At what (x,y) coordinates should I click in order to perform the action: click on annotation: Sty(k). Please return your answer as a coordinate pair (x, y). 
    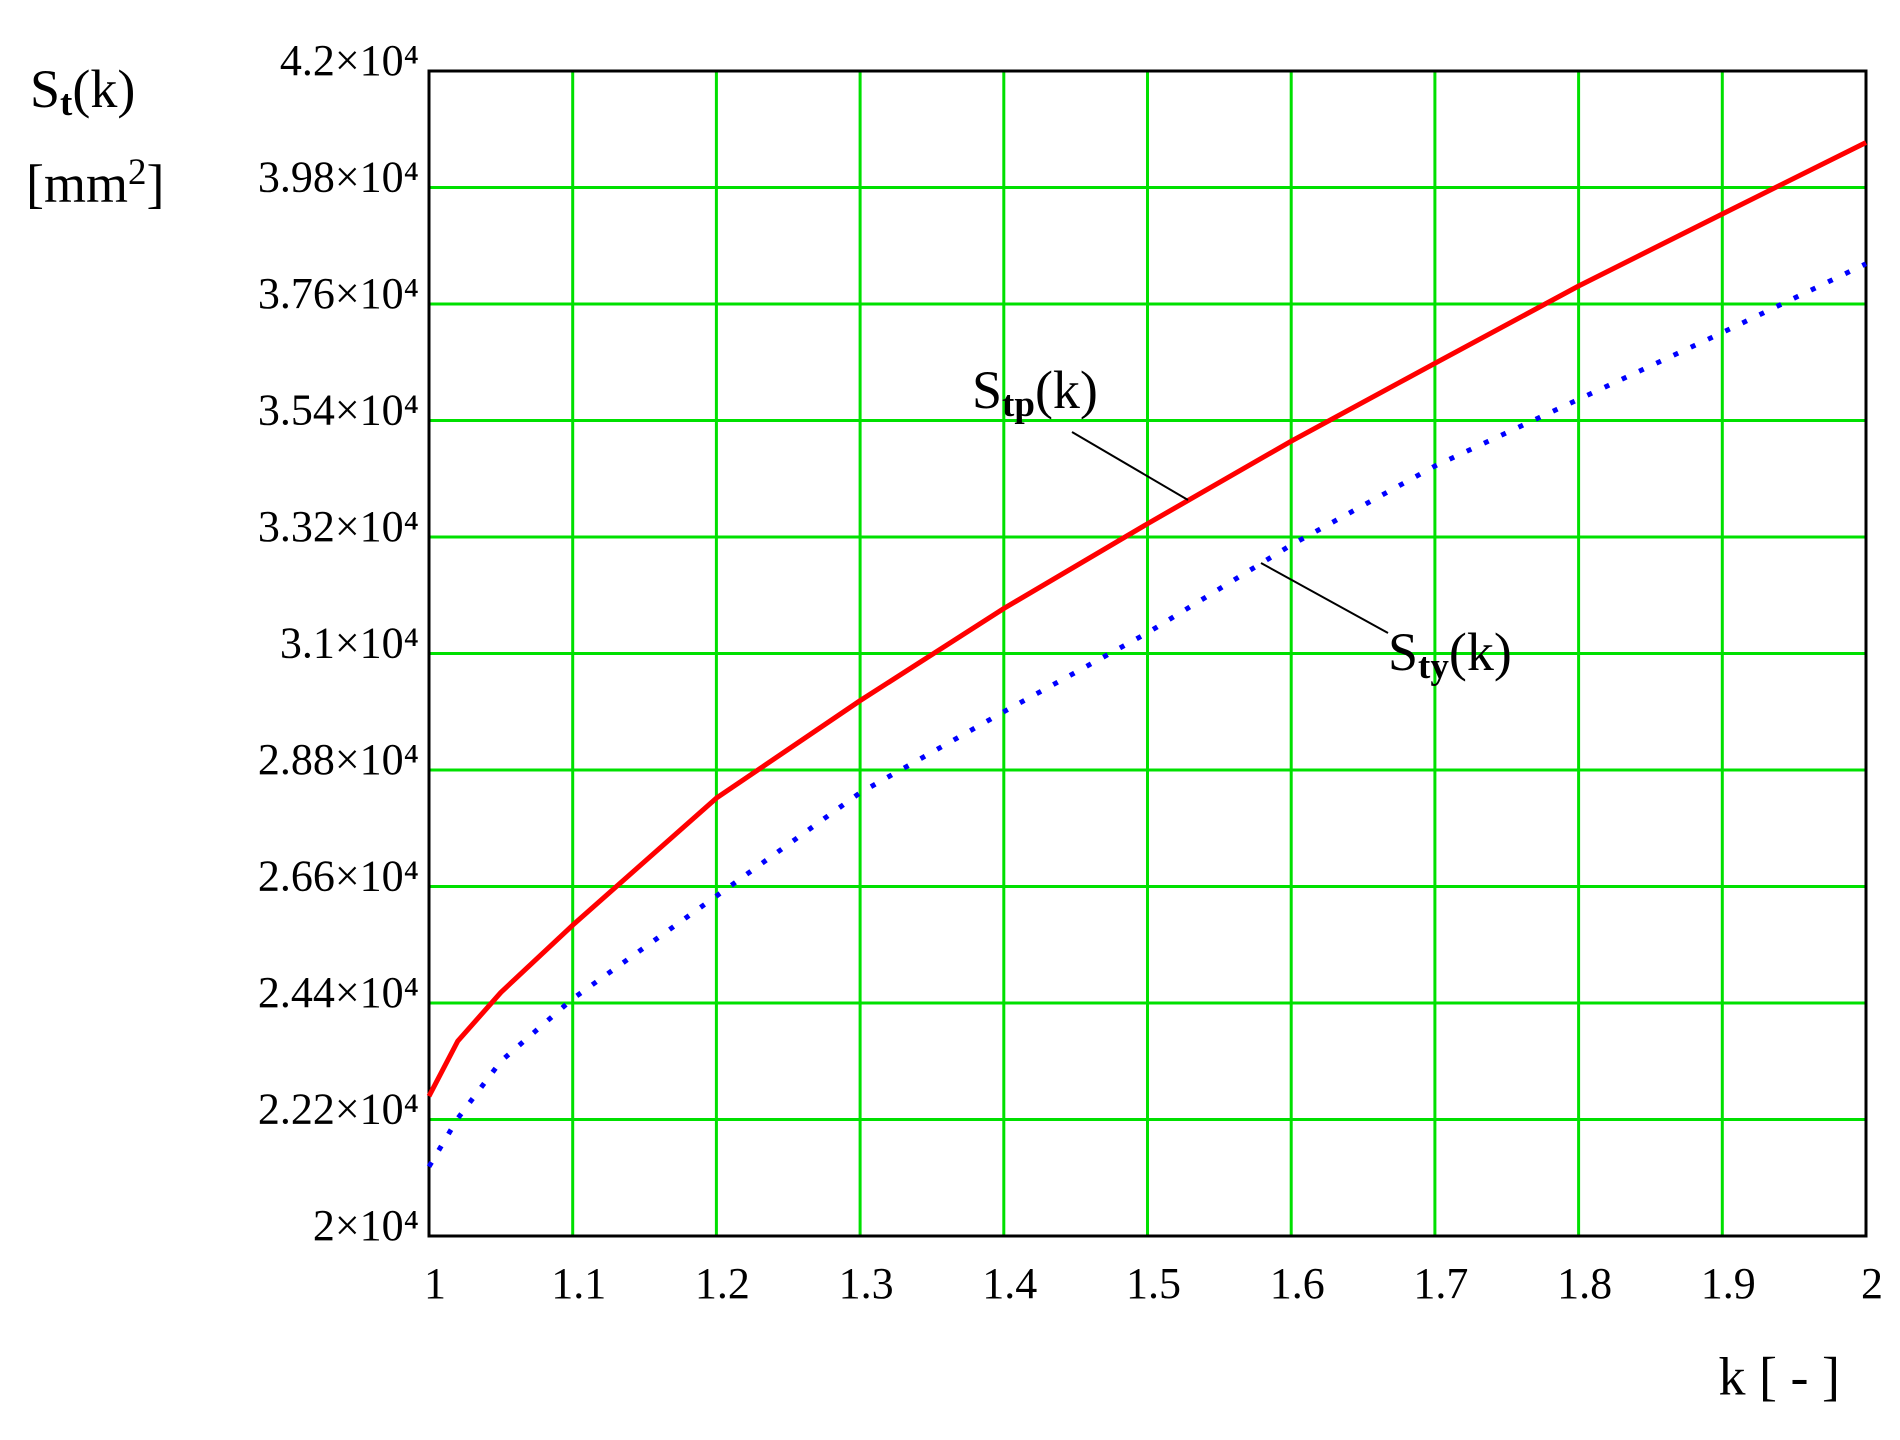
    Looking at the image, I should click on (1450, 654).